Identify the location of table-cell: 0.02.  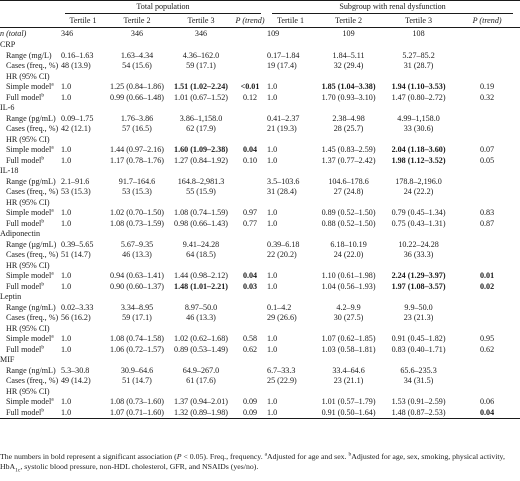
(487, 286).